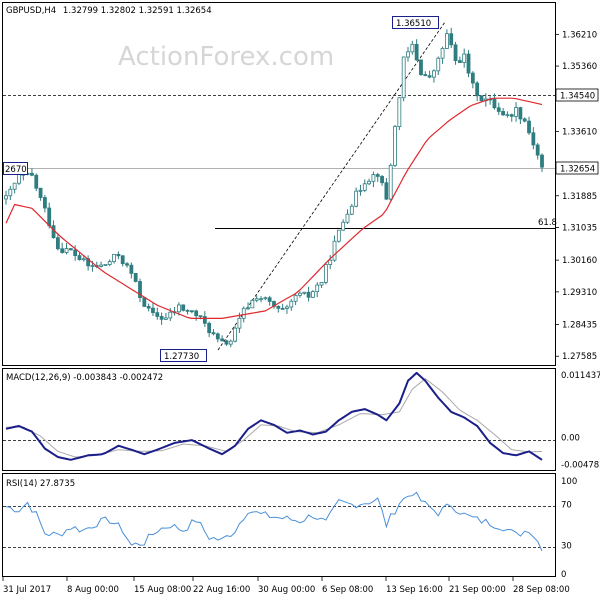 This screenshot has width=600, height=600. What do you see at coordinates (162, 590) in the screenshot?
I see `time-tick-label: 15 Aug 08:00` at bounding box center [162, 590].